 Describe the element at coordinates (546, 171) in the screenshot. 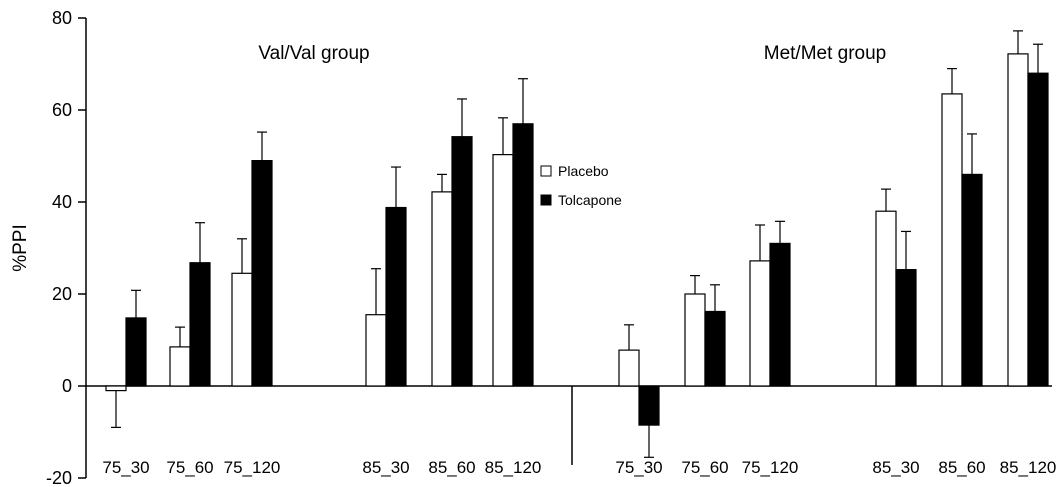

I see `legend-swatch-placebo` at that location.